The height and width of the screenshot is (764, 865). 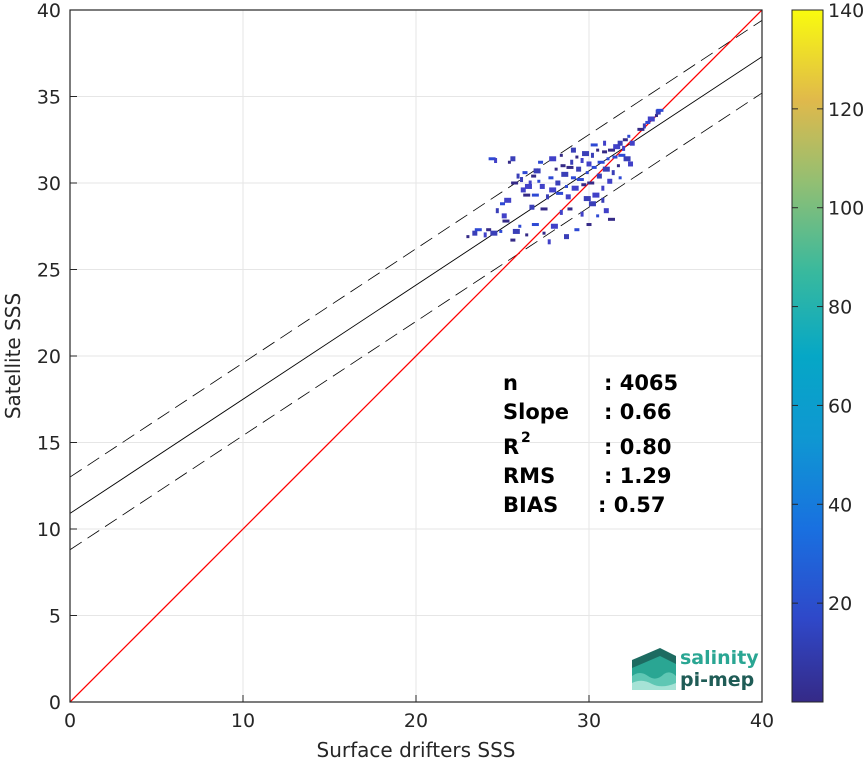 I want to click on x-tick-label: 0, so click(x=70, y=721).